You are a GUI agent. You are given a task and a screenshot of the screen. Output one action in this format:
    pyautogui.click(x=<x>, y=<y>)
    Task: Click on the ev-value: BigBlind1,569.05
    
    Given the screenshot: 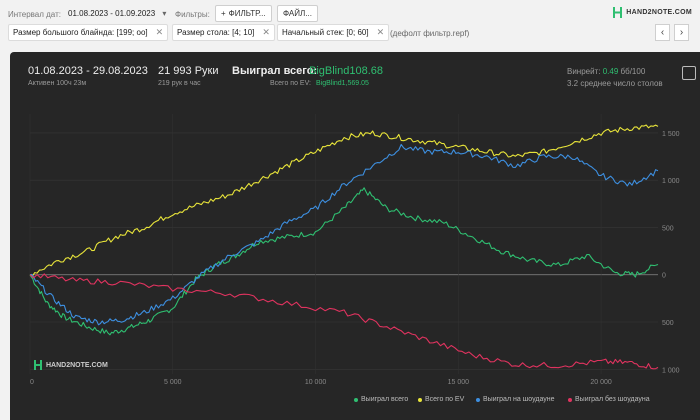 What is the action you would take?
    pyautogui.click(x=342, y=83)
    